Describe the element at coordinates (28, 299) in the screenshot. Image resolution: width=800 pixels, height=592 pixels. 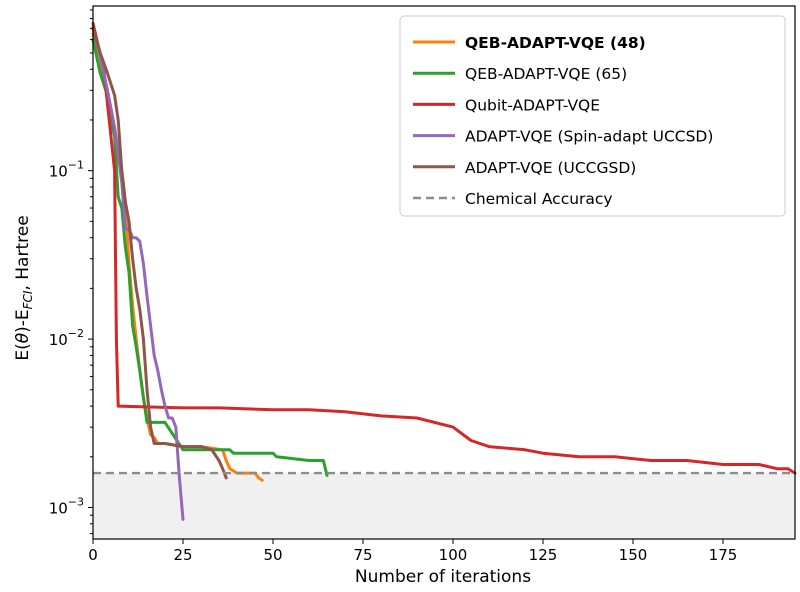
I see `y-axis-label-sub: FCI` at that location.